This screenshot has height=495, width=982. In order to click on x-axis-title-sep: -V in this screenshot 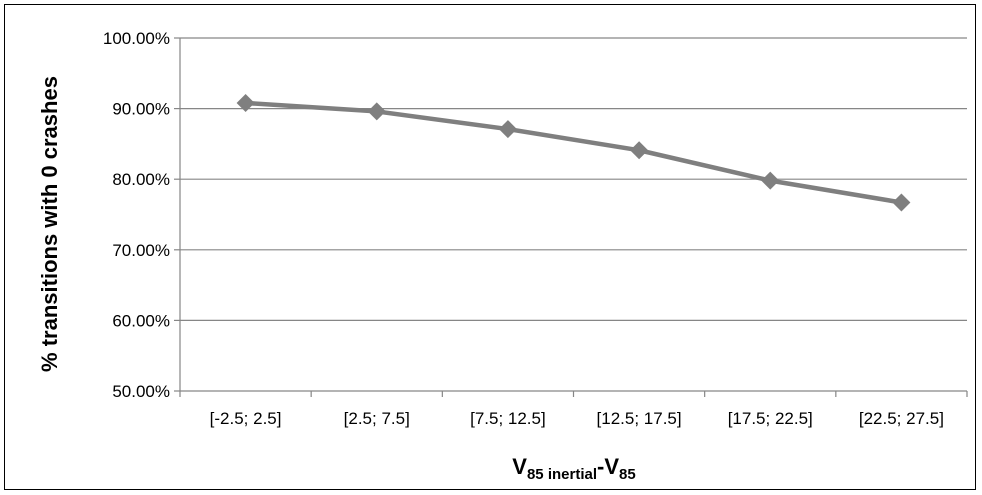, I will do `click(608, 466)`.